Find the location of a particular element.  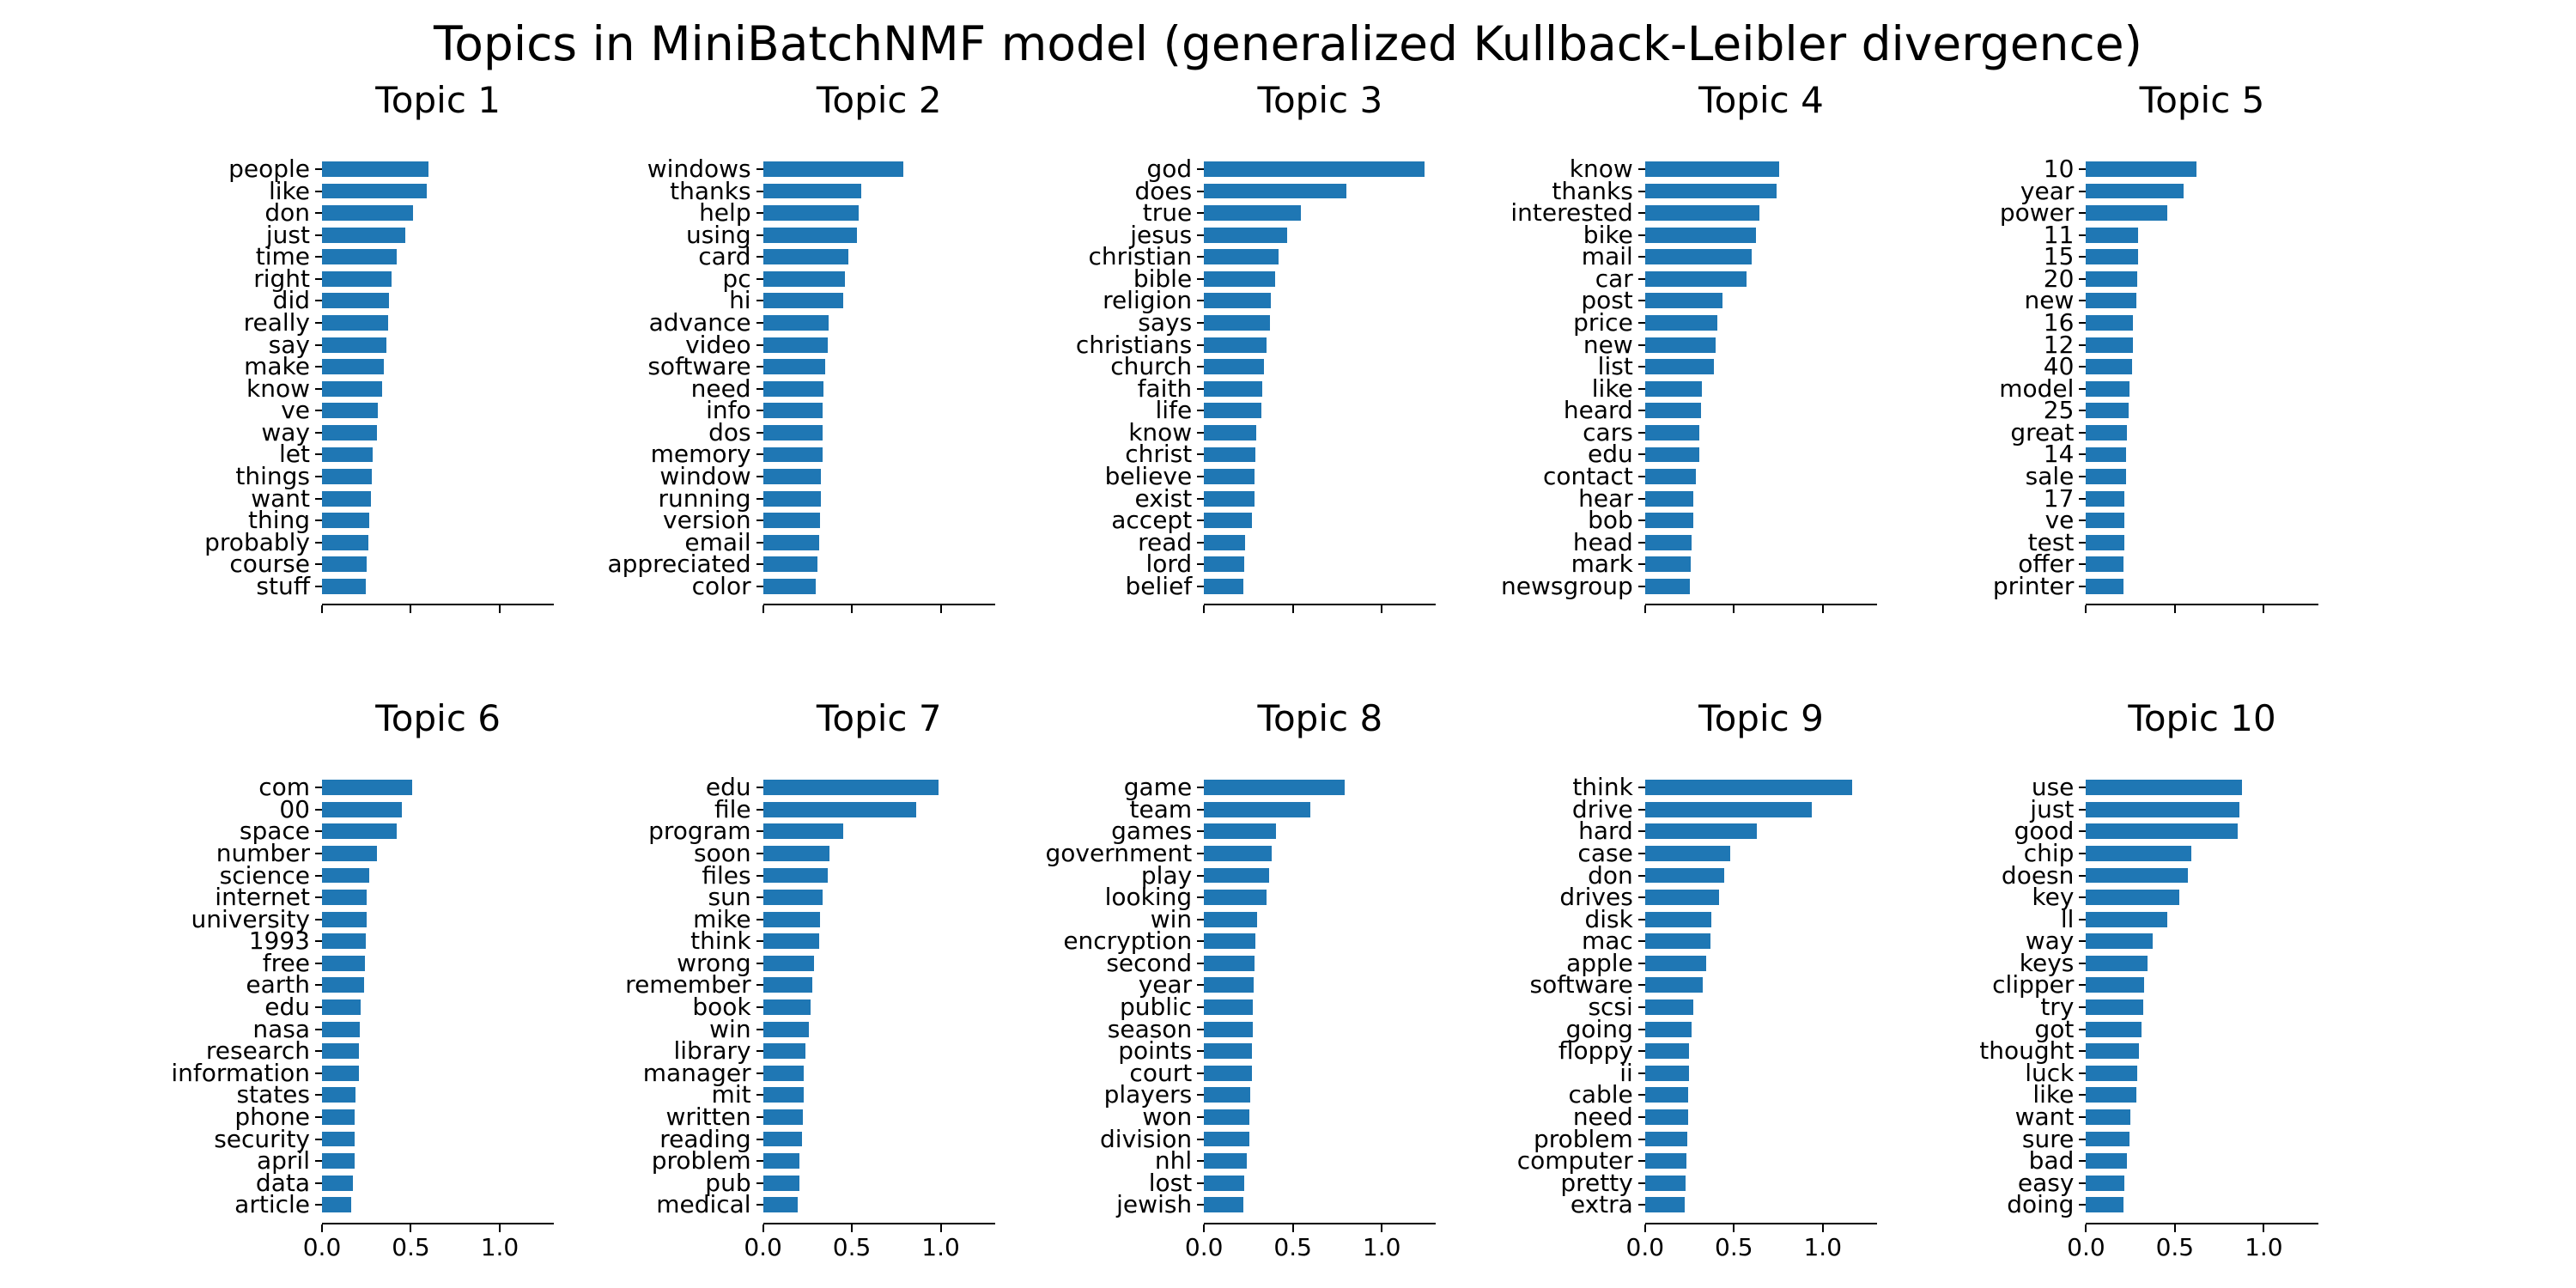

y-tick-label: written is located at coordinates (708, 1116).